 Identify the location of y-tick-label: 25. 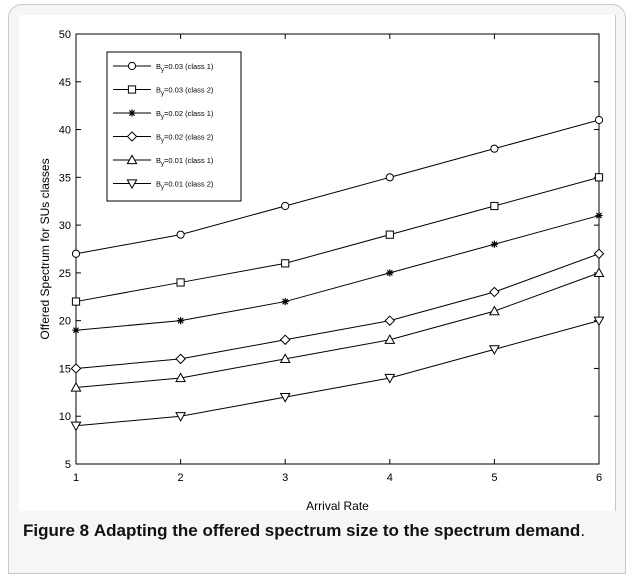
(65, 274).